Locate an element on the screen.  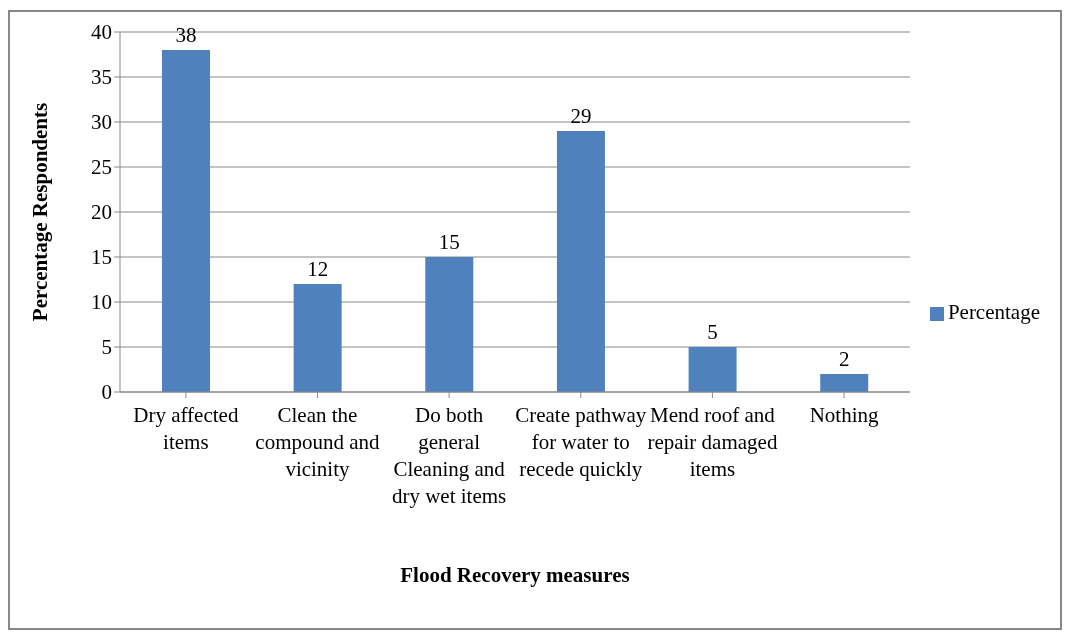
data-label: 5 is located at coordinates (712, 332).